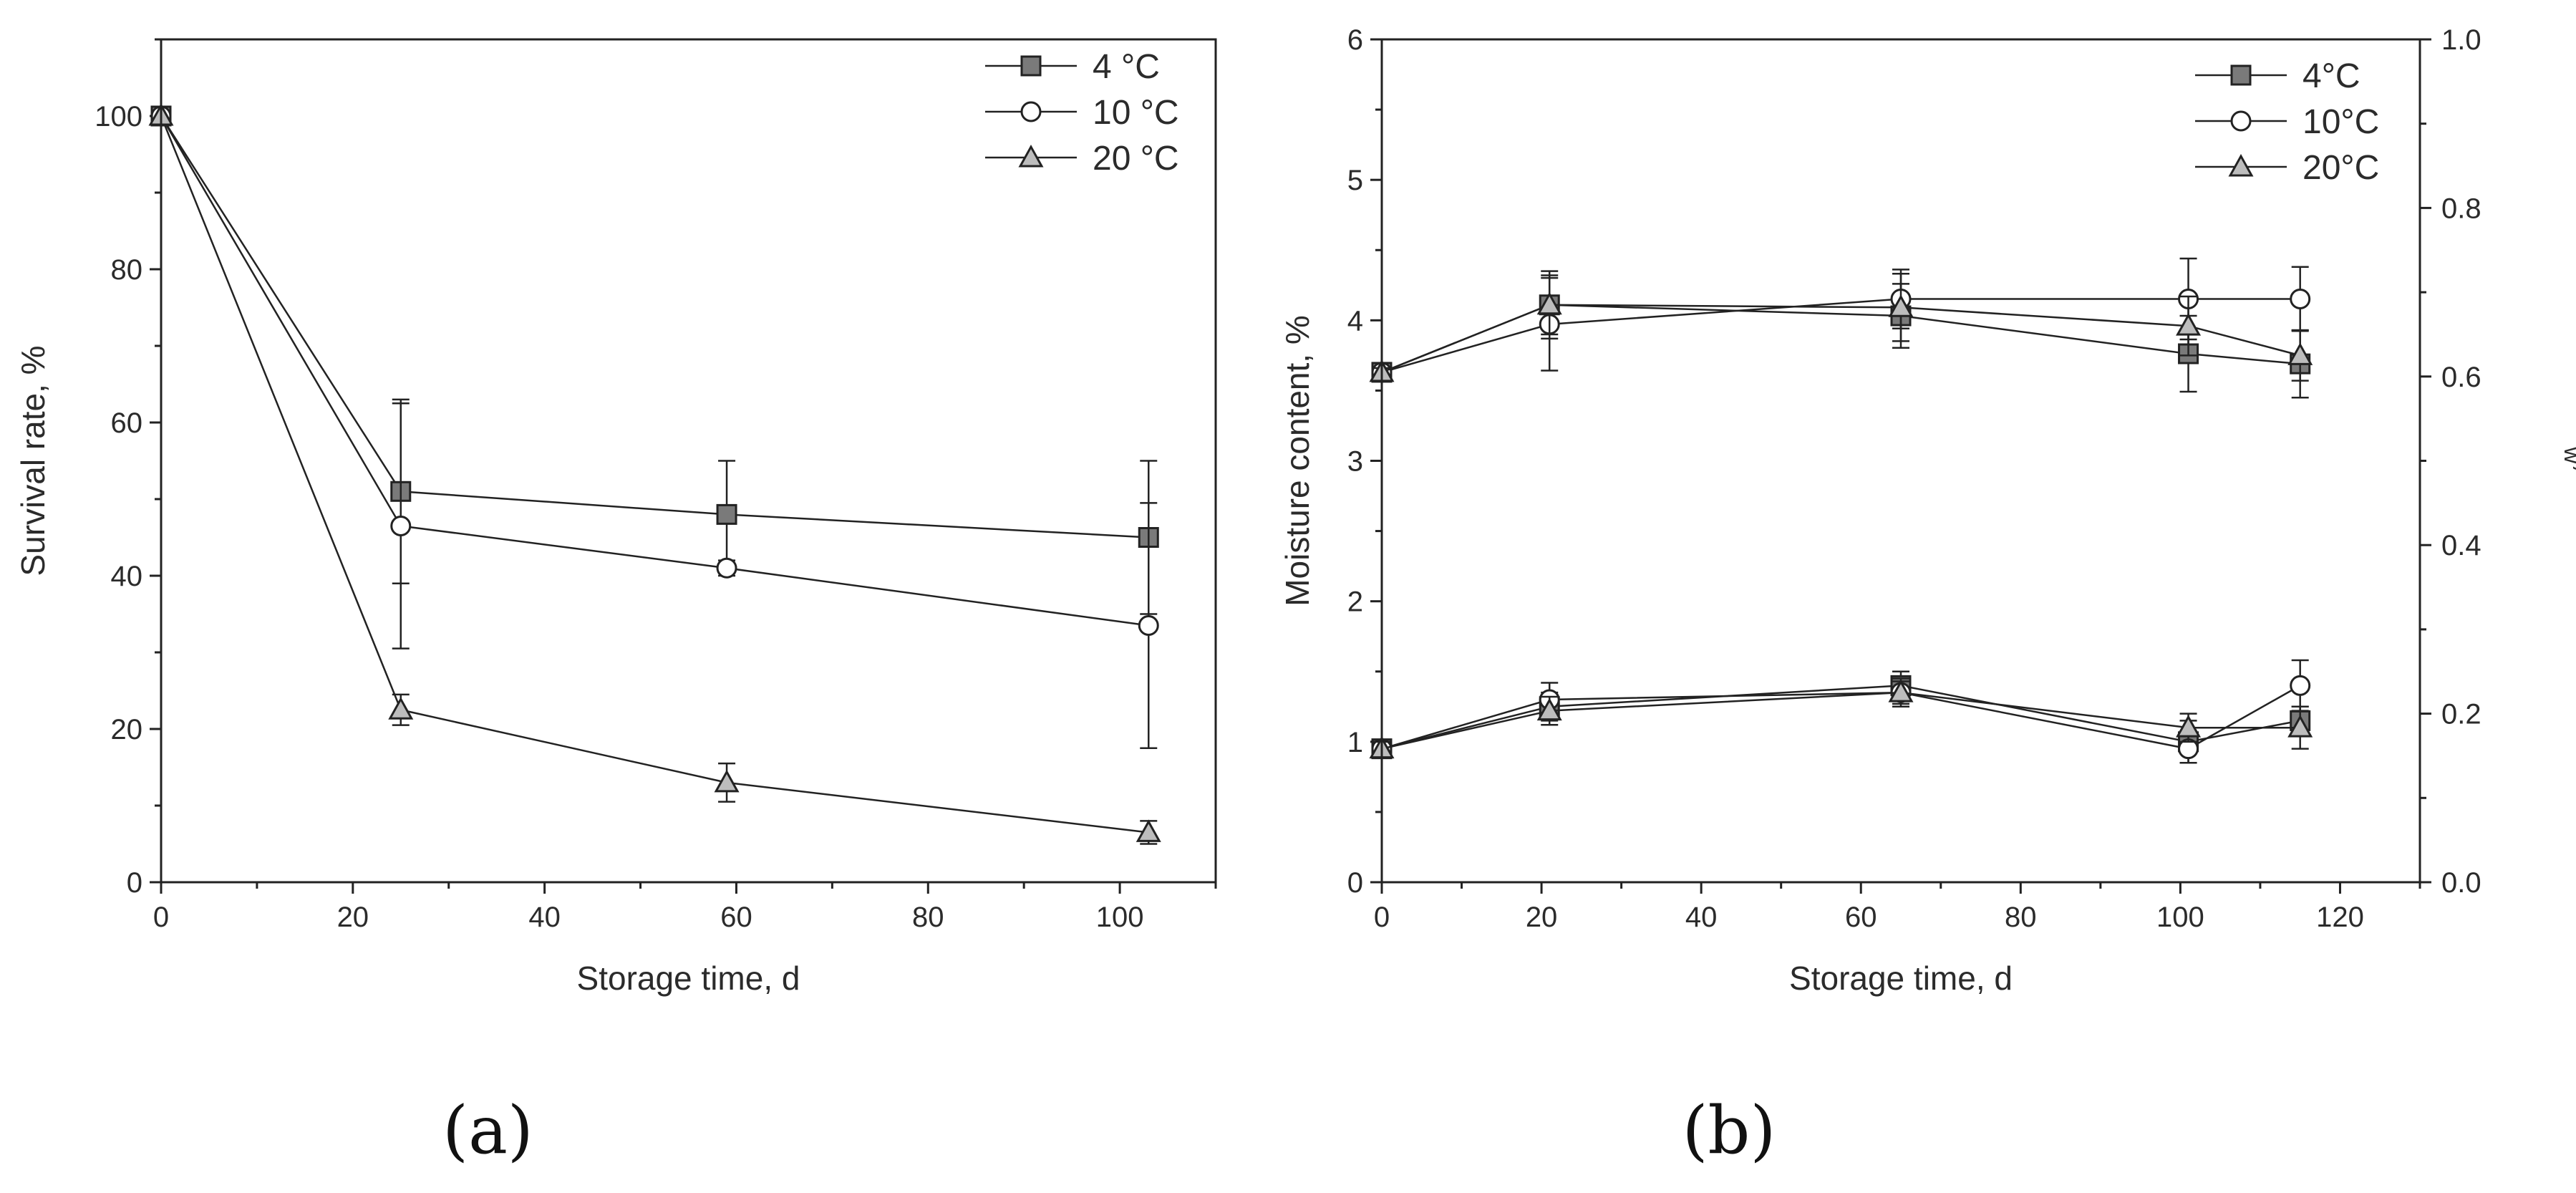 The height and width of the screenshot is (1193, 2576). Describe the element at coordinates (1126, 67) in the screenshot. I see `a-legend-label: 4 °C` at that location.